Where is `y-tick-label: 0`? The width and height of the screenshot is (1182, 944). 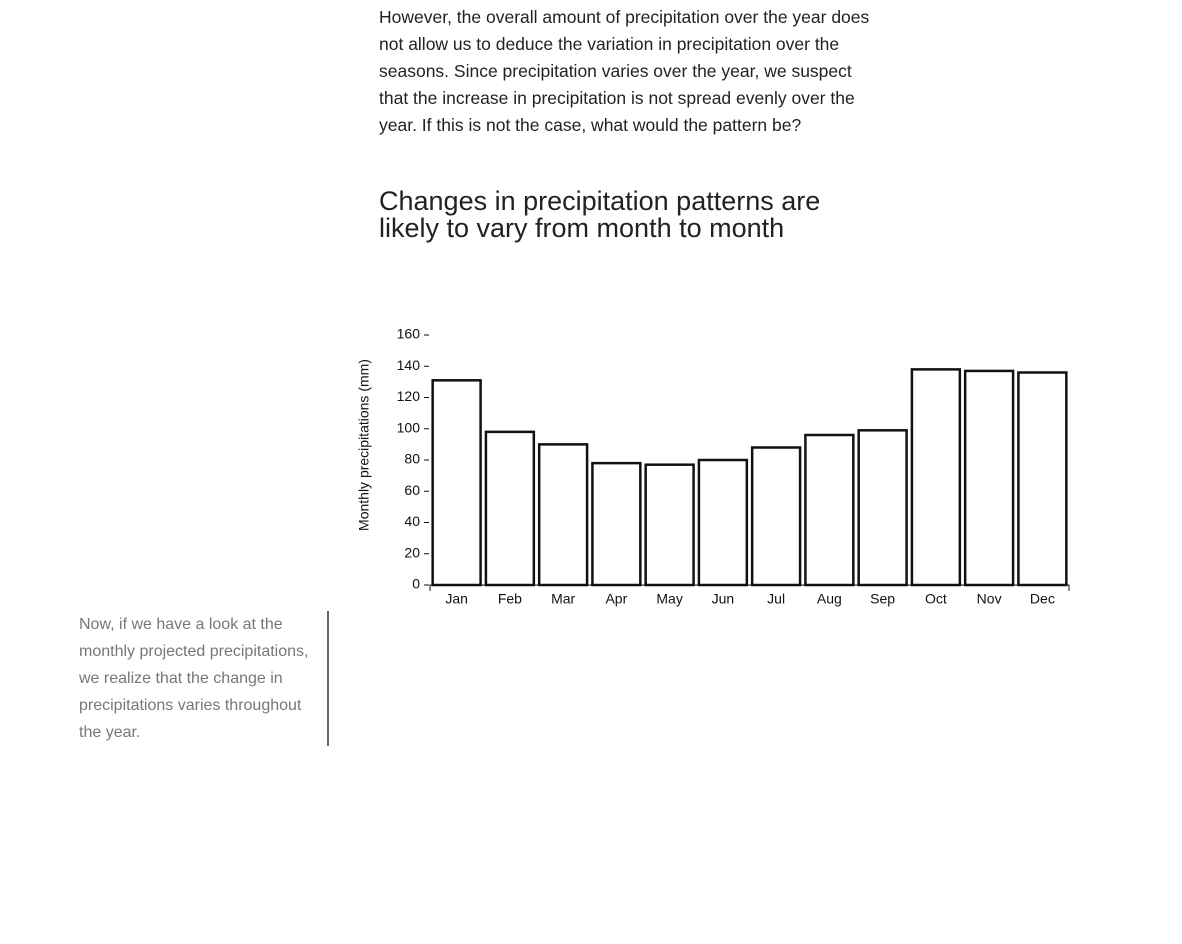
y-tick-label: 0 is located at coordinates (416, 584).